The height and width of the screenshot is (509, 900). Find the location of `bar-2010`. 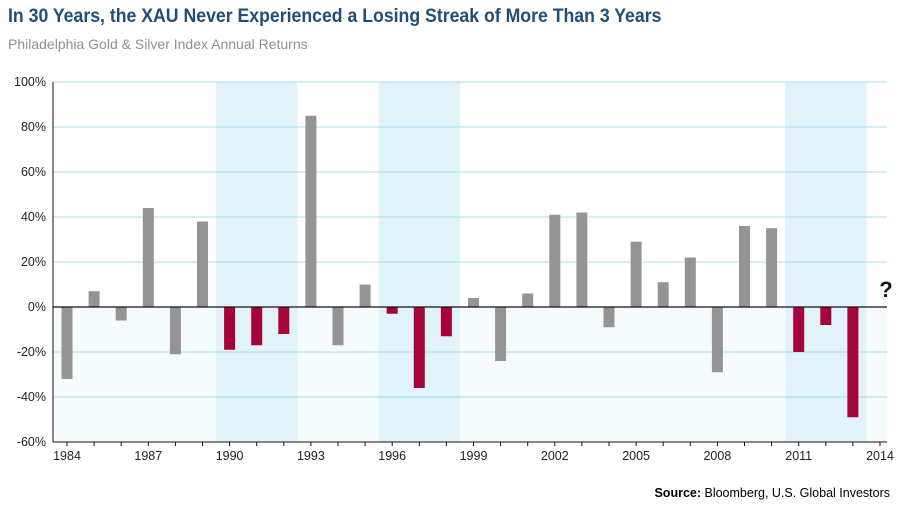

bar-2010 is located at coordinates (772, 267).